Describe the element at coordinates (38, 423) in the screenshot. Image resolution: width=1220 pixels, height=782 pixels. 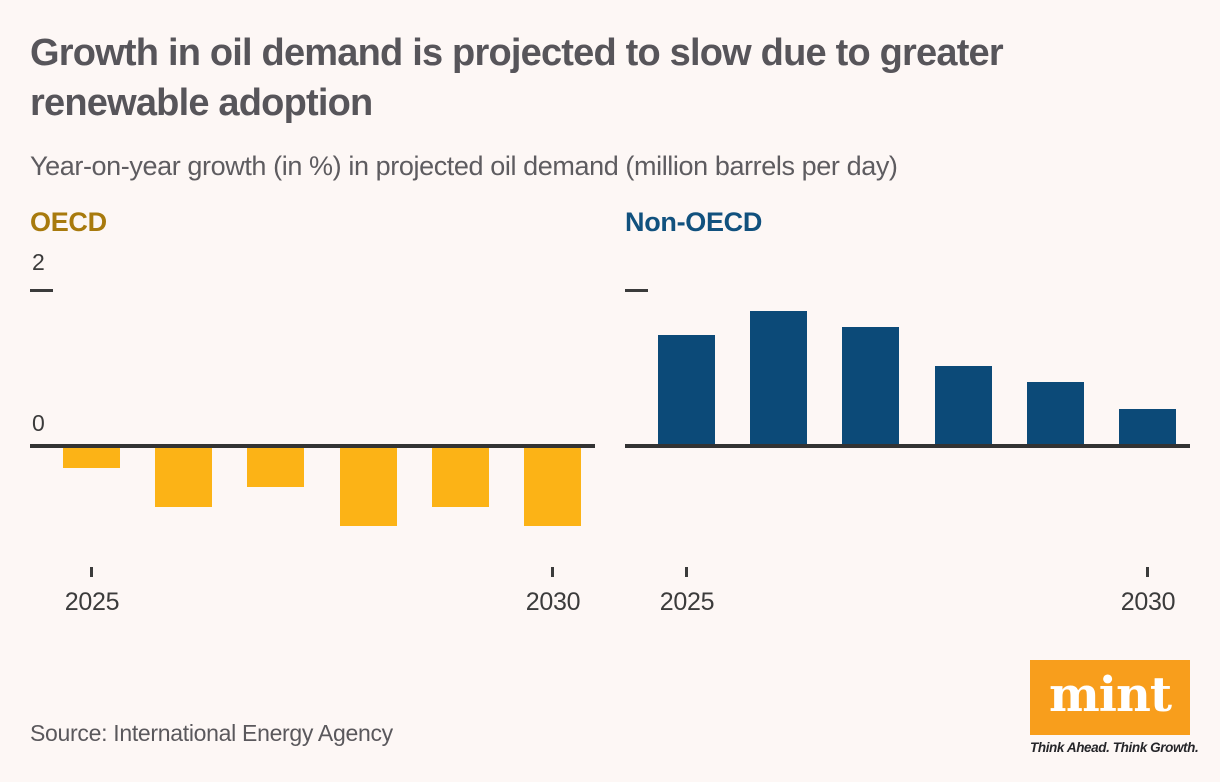
I see `oecd-y-axis-zero-label: 0` at that location.